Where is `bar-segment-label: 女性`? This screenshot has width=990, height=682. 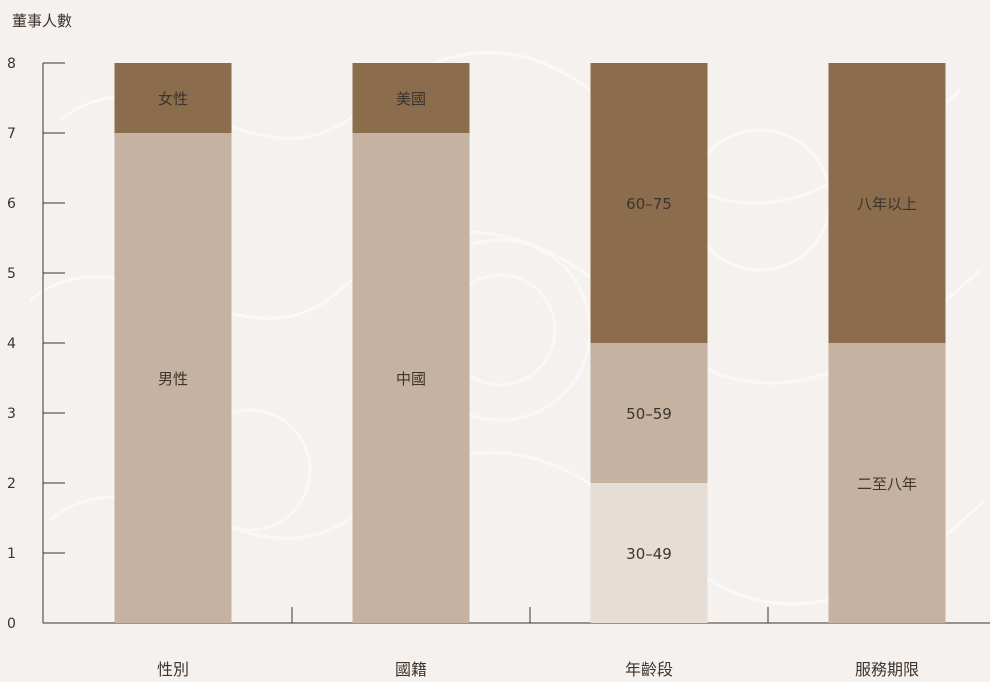 bar-segment-label: 女性 is located at coordinates (173, 99).